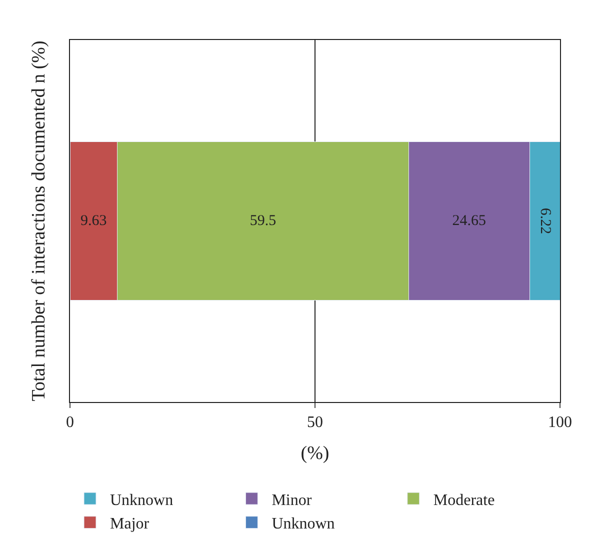  What do you see at coordinates (39, 221) in the screenshot?
I see `y-axis-title: Total number of interactions documented n (%)` at bounding box center [39, 221].